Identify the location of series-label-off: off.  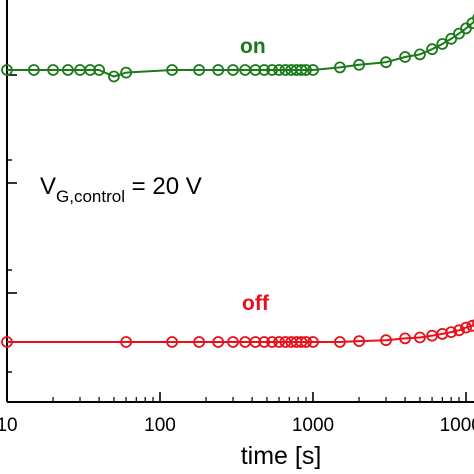
(256, 303).